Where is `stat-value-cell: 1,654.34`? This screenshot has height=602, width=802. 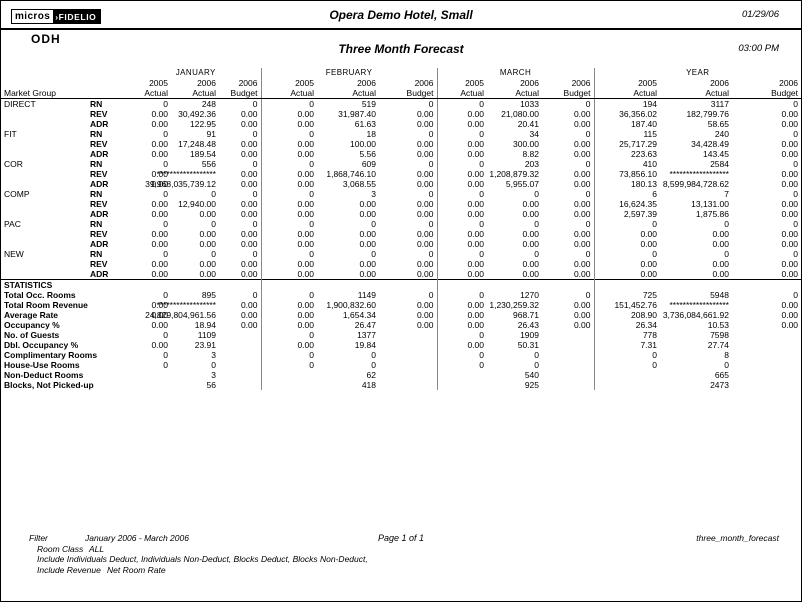 stat-value-cell: 1,654.34 is located at coordinates (359, 315).